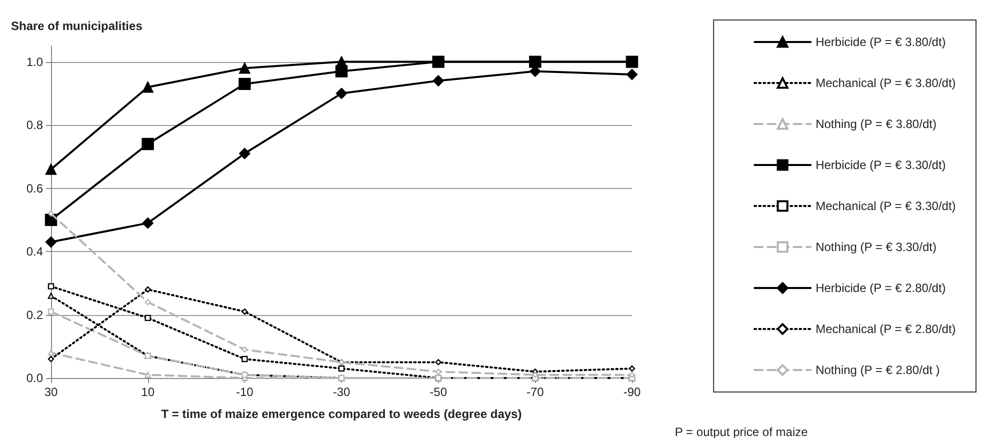 This screenshot has width=986, height=446. What do you see at coordinates (535, 392) in the screenshot?
I see `x-tick-label: -70` at bounding box center [535, 392].